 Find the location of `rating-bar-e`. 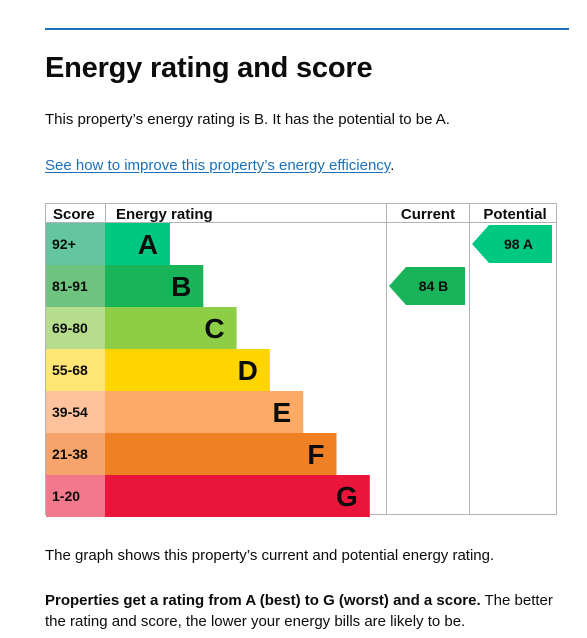

rating-bar-e is located at coordinates (204, 412).